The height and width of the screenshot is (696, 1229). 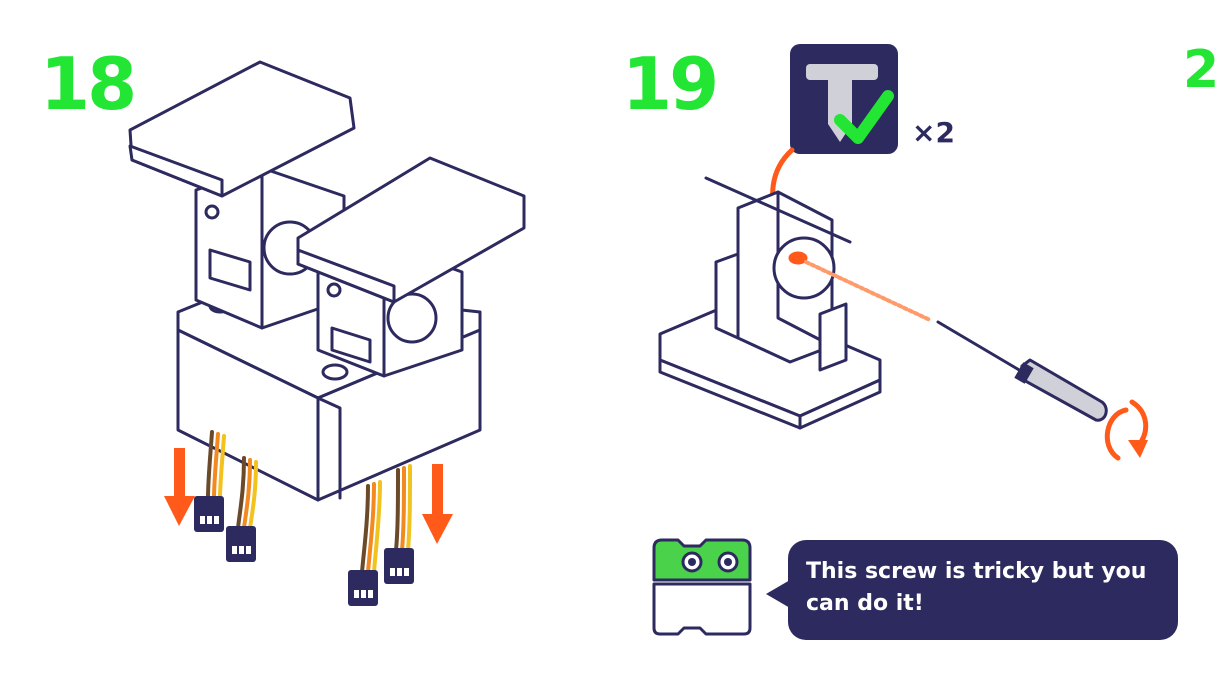 I want to click on screw-badge, so click(x=844, y=99).